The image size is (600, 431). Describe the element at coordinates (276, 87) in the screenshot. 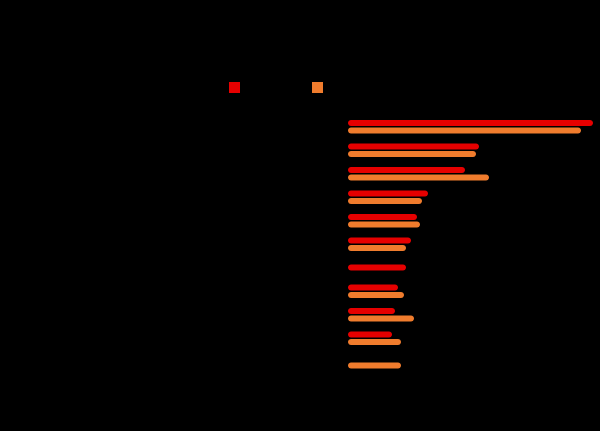

I see `legend` at that location.